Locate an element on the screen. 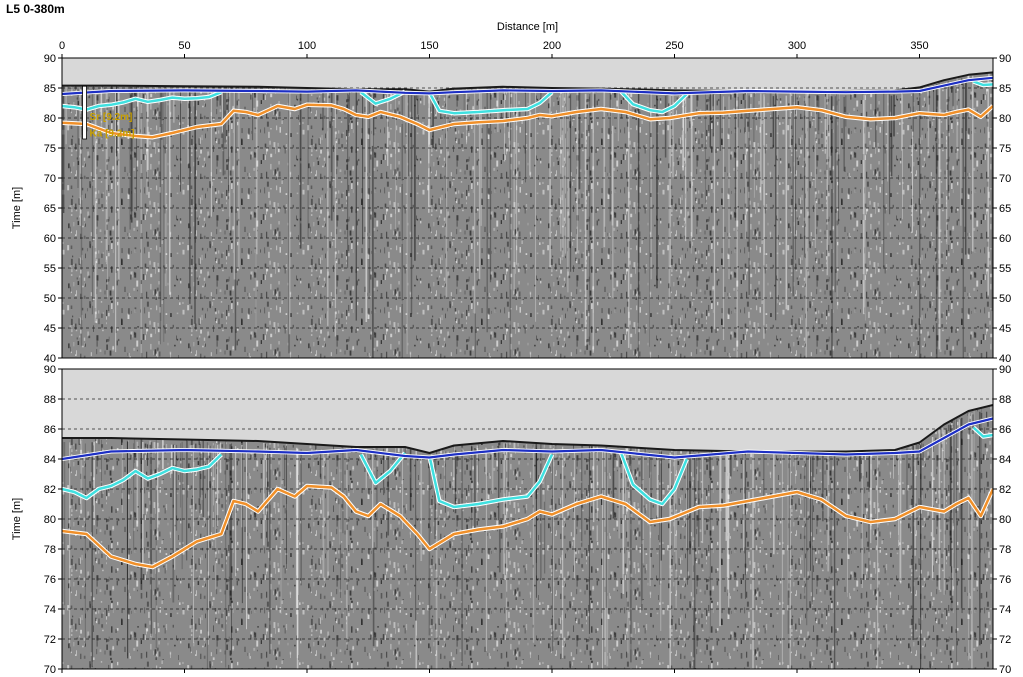  y-tick-label: 55 is located at coordinates (50, 269).